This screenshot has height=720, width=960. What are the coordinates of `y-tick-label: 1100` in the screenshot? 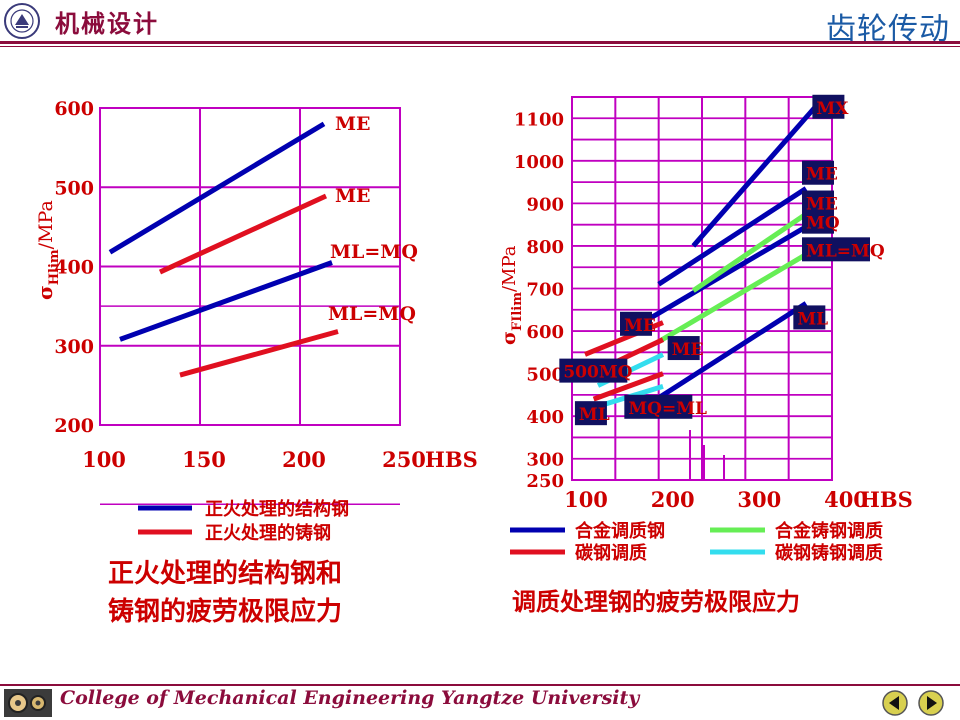 It's located at (539, 119).